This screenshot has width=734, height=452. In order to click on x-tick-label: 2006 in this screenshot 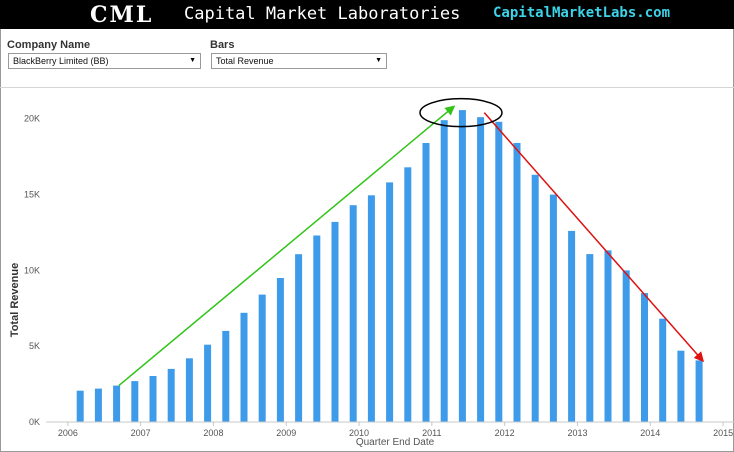, I will do `click(68, 433)`.